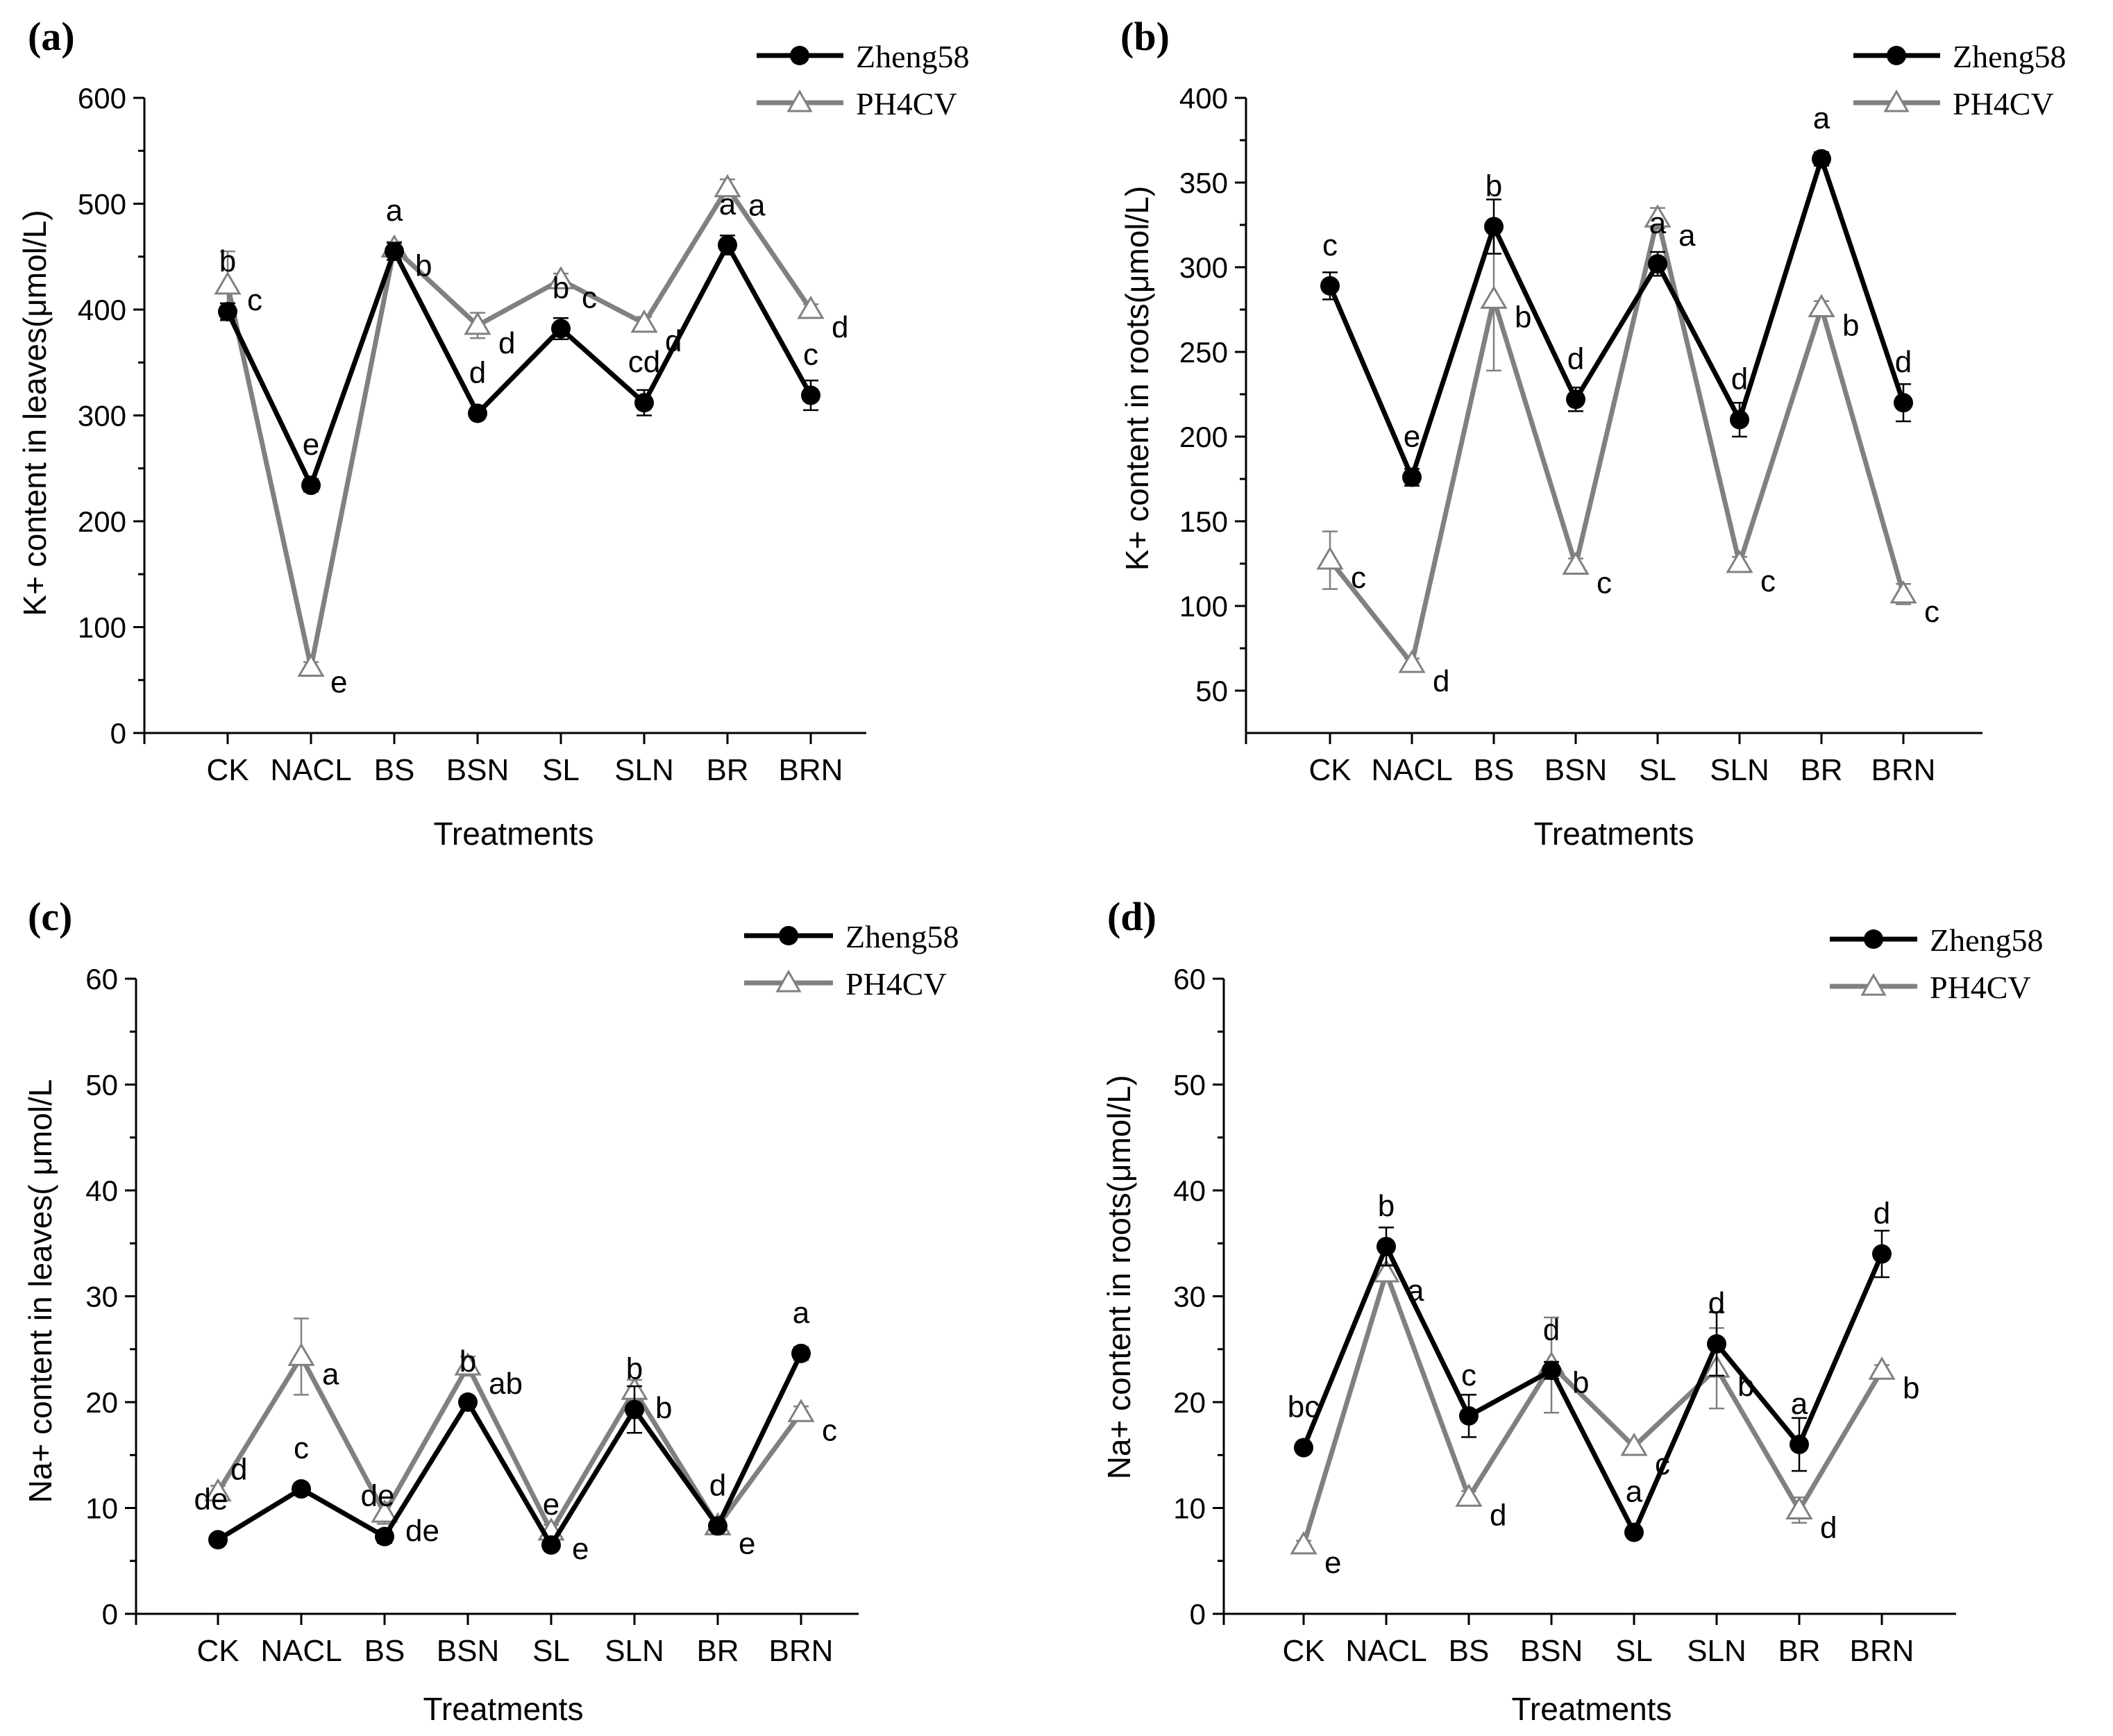 This screenshot has width=2113, height=1736. What do you see at coordinates (851, 960) in the screenshot?
I see `legend: Zheng58 PH4CV` at bounding box center [851, 960].